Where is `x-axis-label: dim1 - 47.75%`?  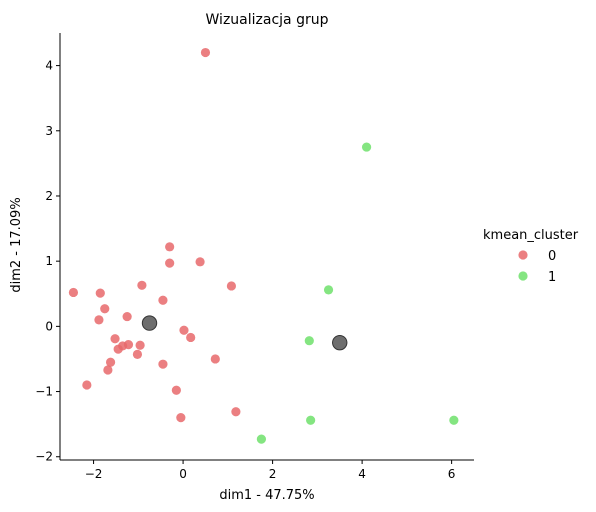 x-axis-label: dim1 - 47.75% is located at coordinates (266, 495).